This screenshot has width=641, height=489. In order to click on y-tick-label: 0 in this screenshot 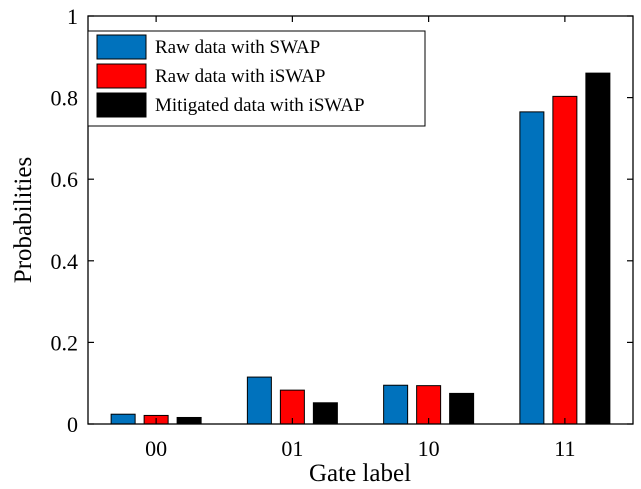, I will do `click(72, 424)`.